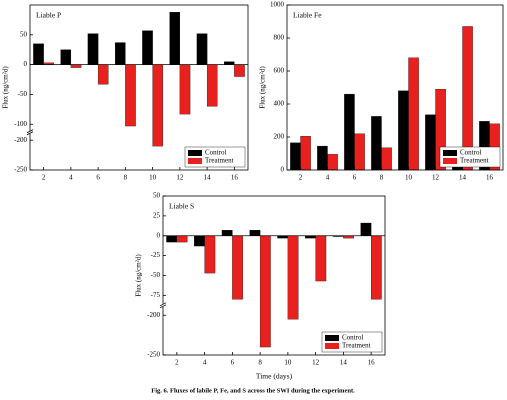 The width and height of the screenshot is (507, 400). Describe the element at coordinates (279, 71) in the screenshot. I see `y-tick-label: 600` at that location.